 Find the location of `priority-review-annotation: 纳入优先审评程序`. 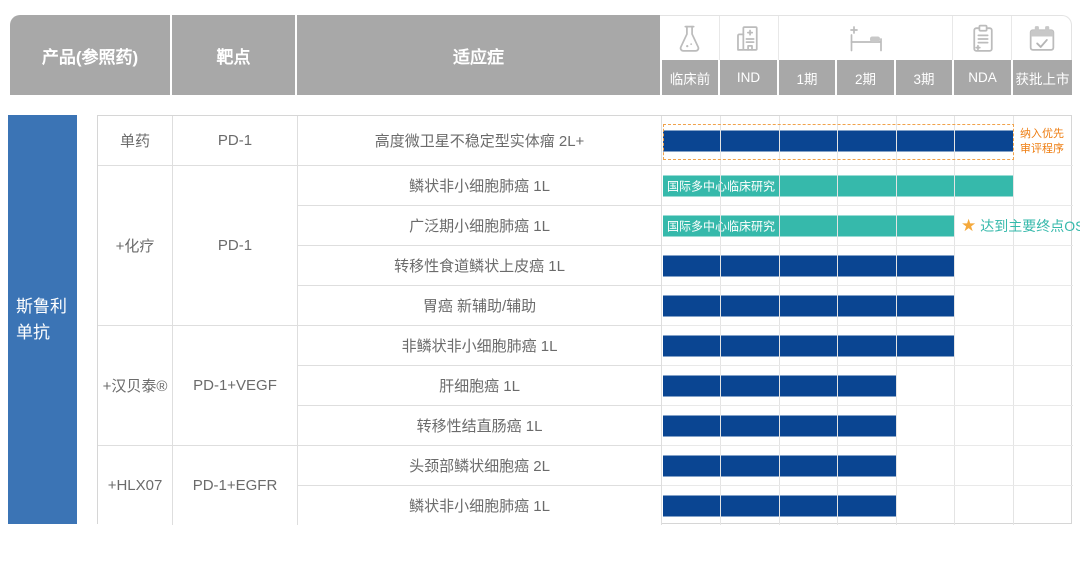

priority-review-annotation: 纳入优先审评程序 is located at coordinates (1041, 142).